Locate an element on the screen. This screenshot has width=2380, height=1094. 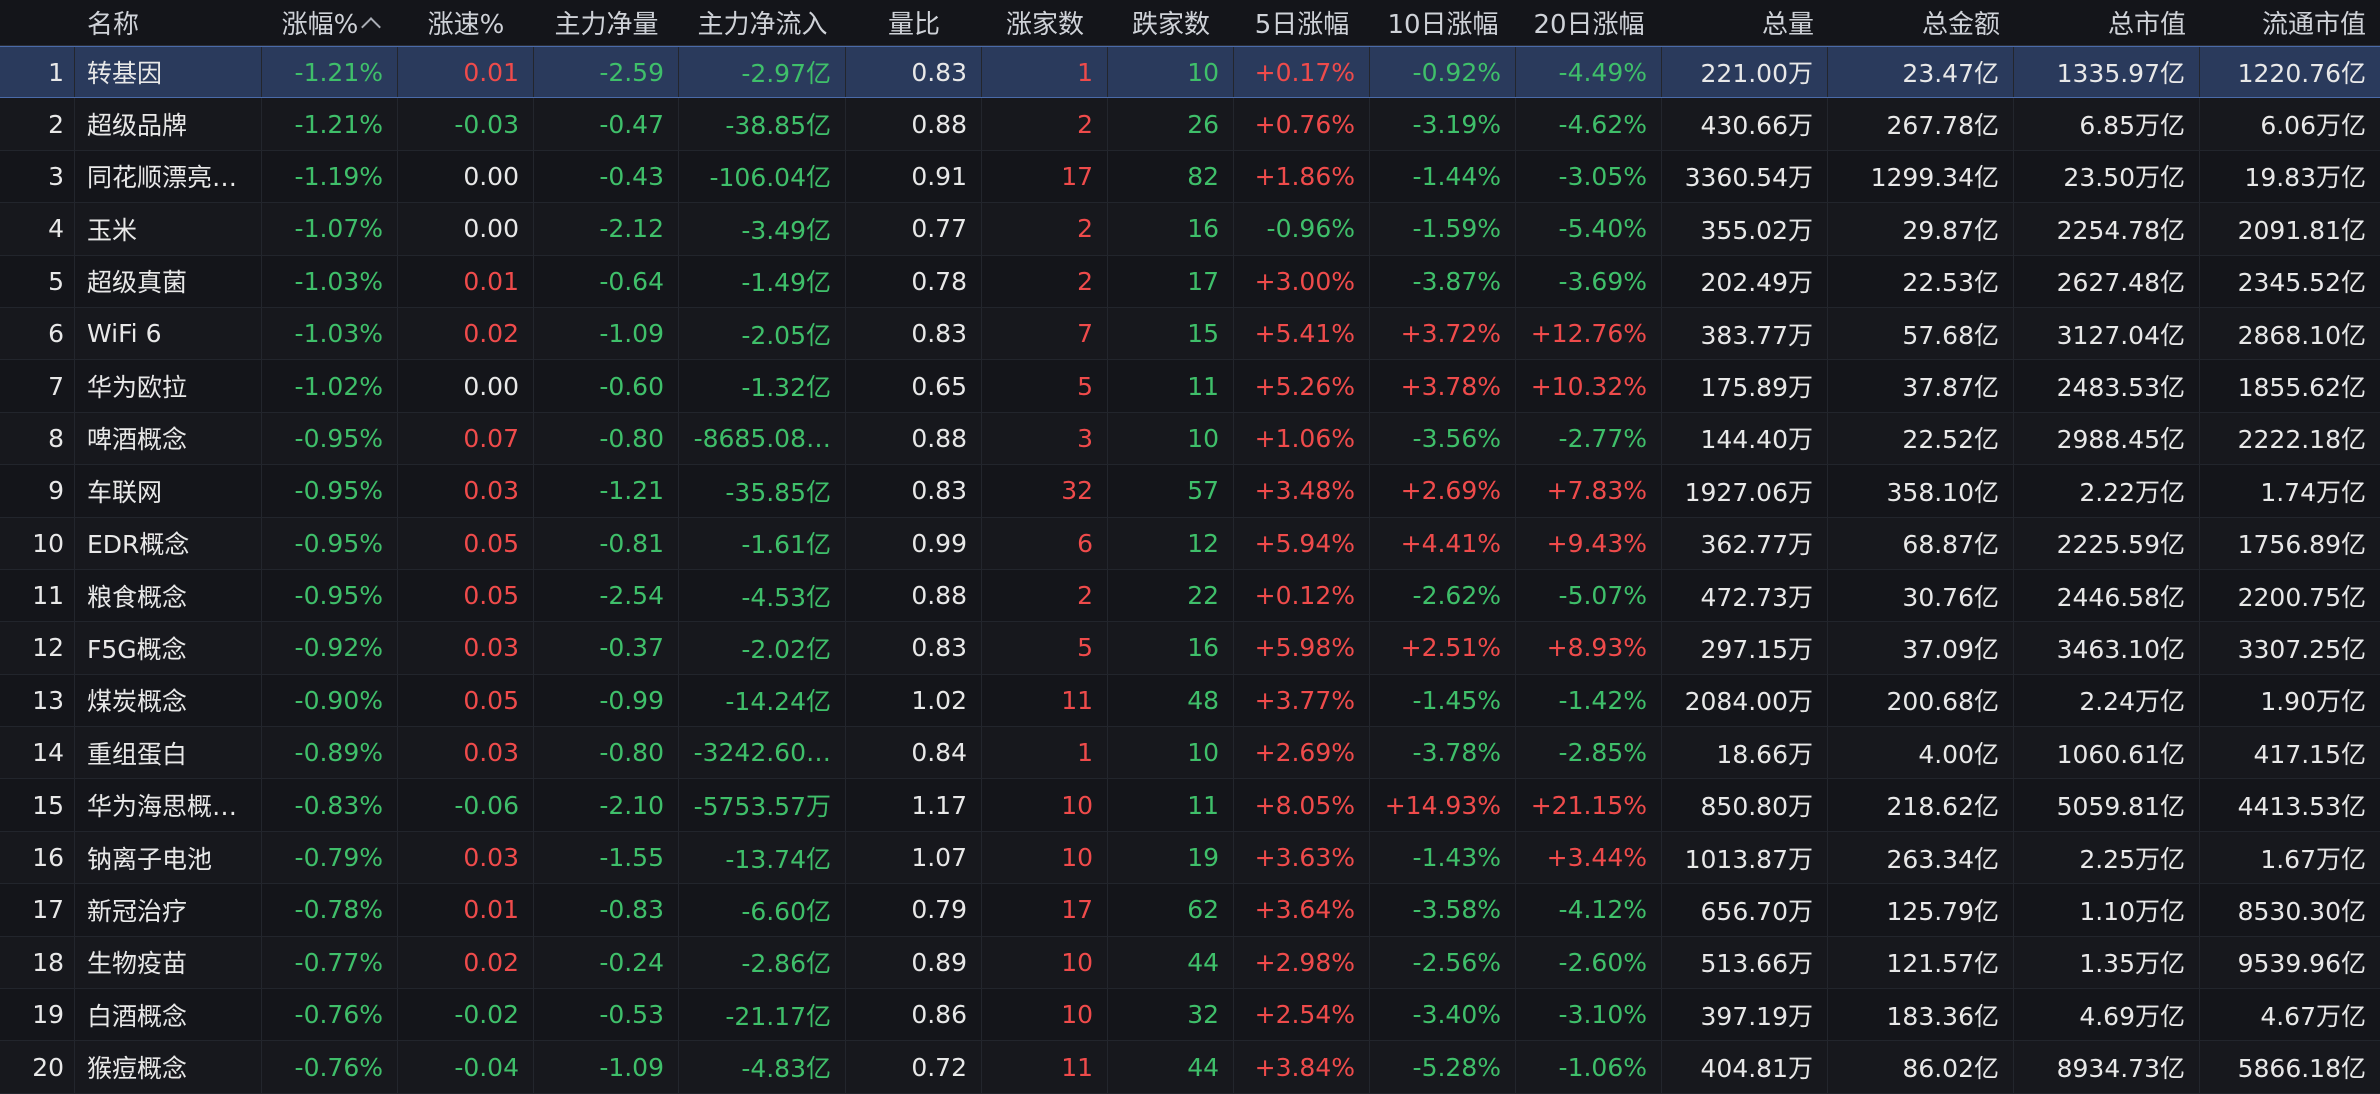
header-market-cap: 总市值 is located at coordinates (2146, 25).